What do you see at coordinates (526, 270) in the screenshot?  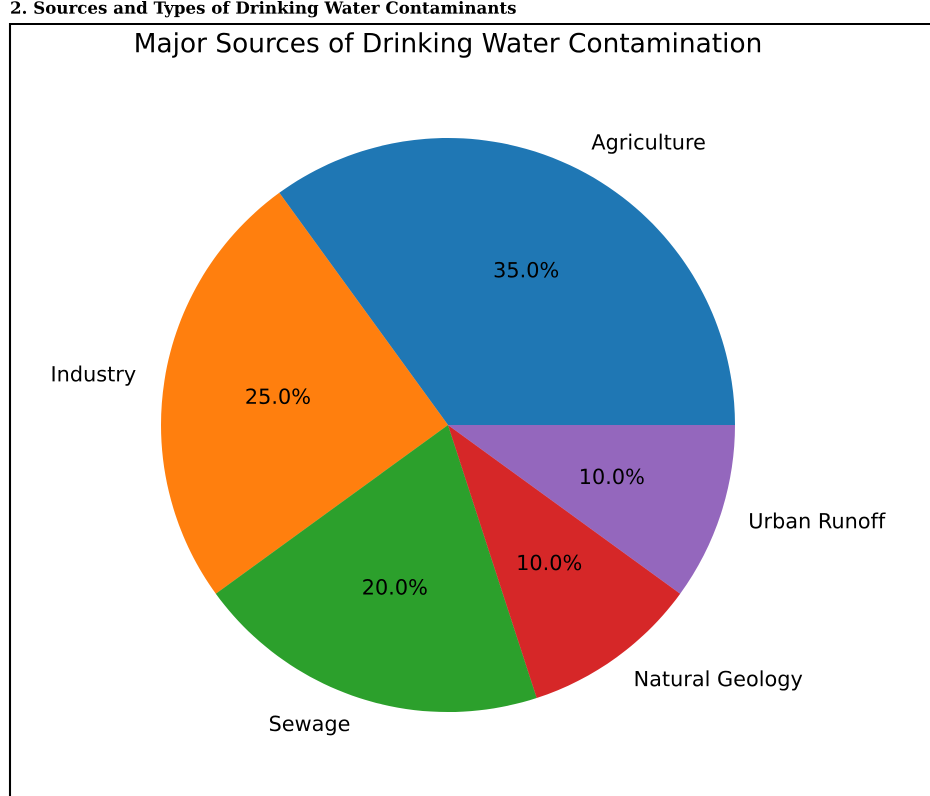 I see `data-label: 35.0%` at bounding box center [526, 270].